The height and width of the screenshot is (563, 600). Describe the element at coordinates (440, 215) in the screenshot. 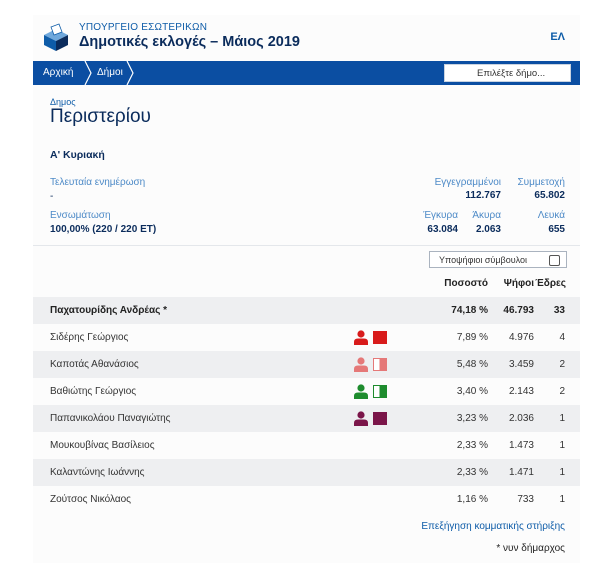

I see `valid-label: Έγκυρα` at that location.